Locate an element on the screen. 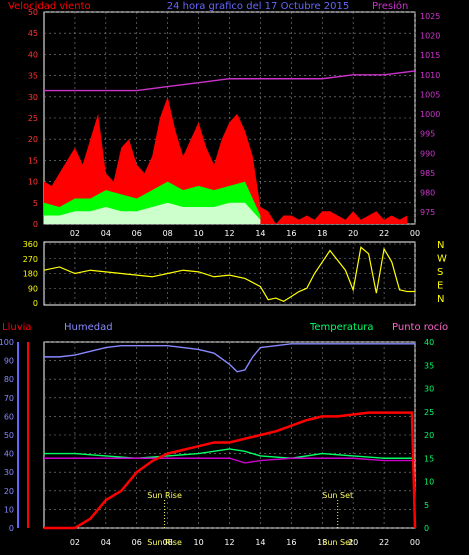 The image size is (469, 555). pressure-tick-label: 985 is located at coordinates (427, 173).